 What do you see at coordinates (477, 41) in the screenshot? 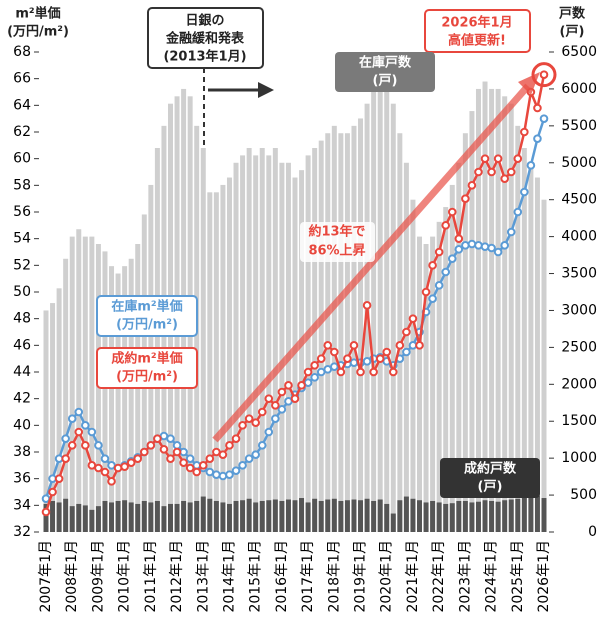
I see `record-text: 高値更新!` at bounding box center [477, 41].